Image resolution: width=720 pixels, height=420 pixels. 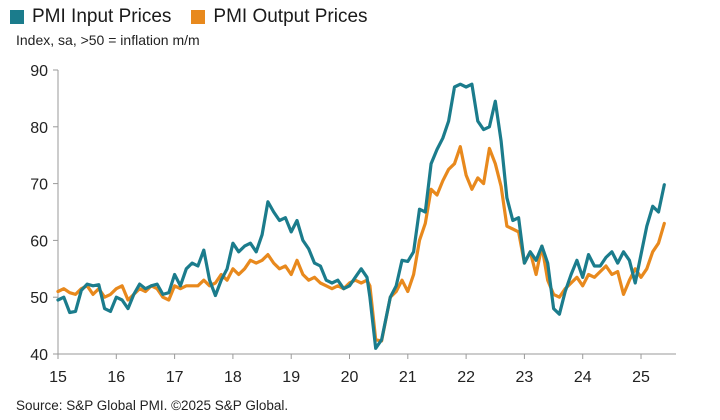 I want to click on legend-item-output-prices: PMI Output Prices, so click(x=279, y=17).